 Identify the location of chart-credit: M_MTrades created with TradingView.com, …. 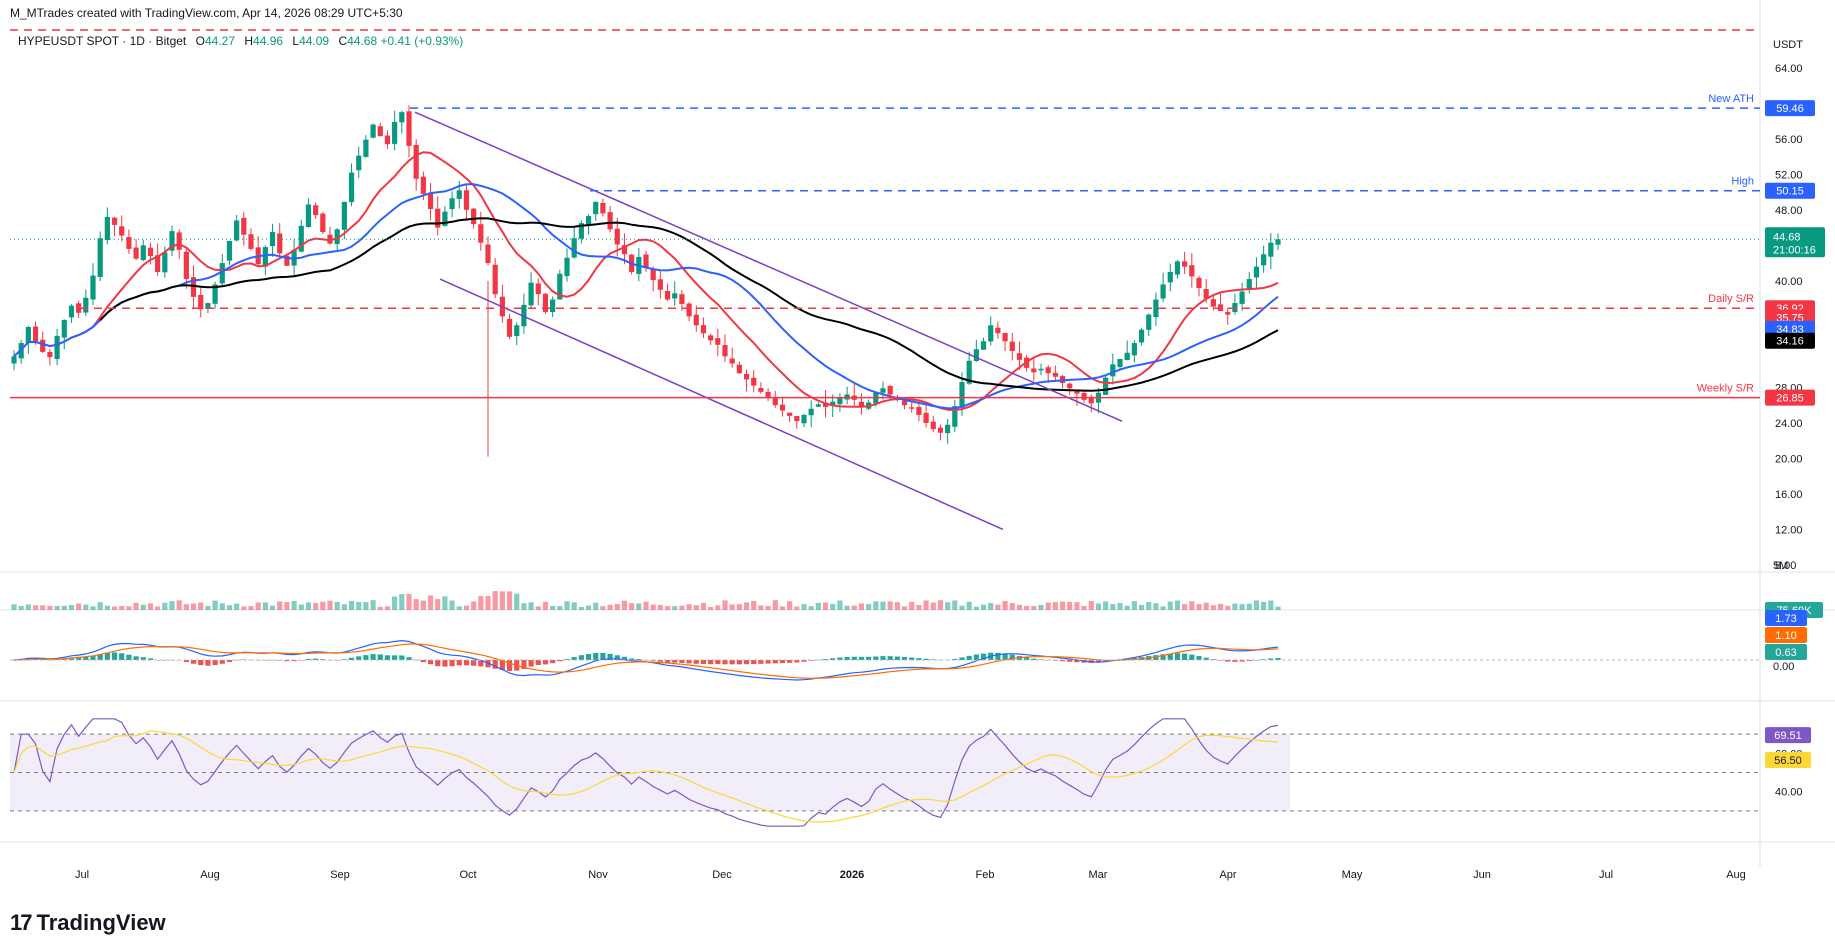
(206, 13).